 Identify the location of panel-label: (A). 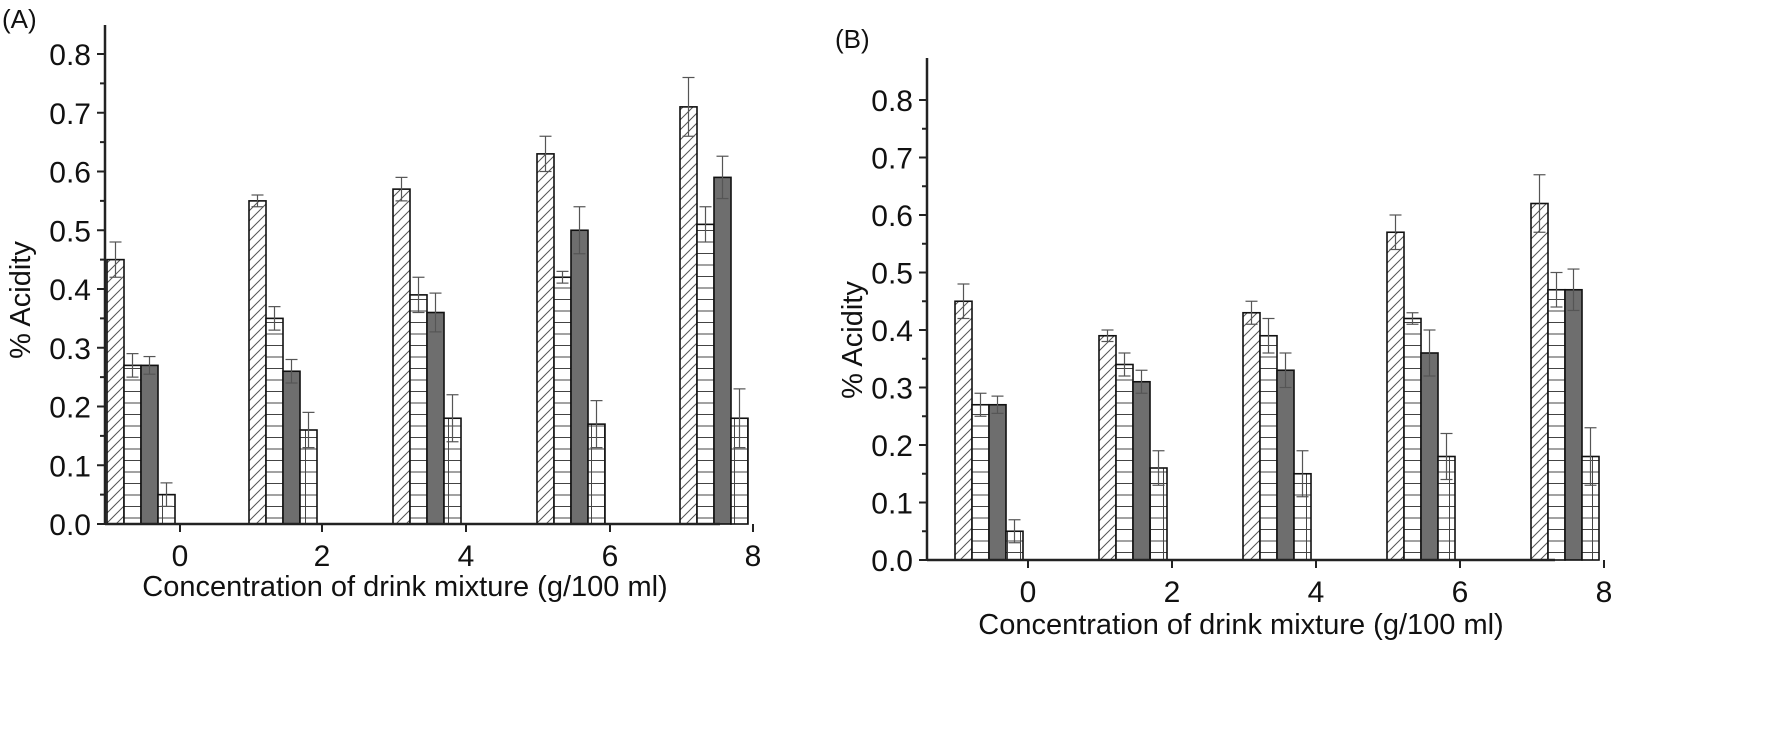
(19, 19).